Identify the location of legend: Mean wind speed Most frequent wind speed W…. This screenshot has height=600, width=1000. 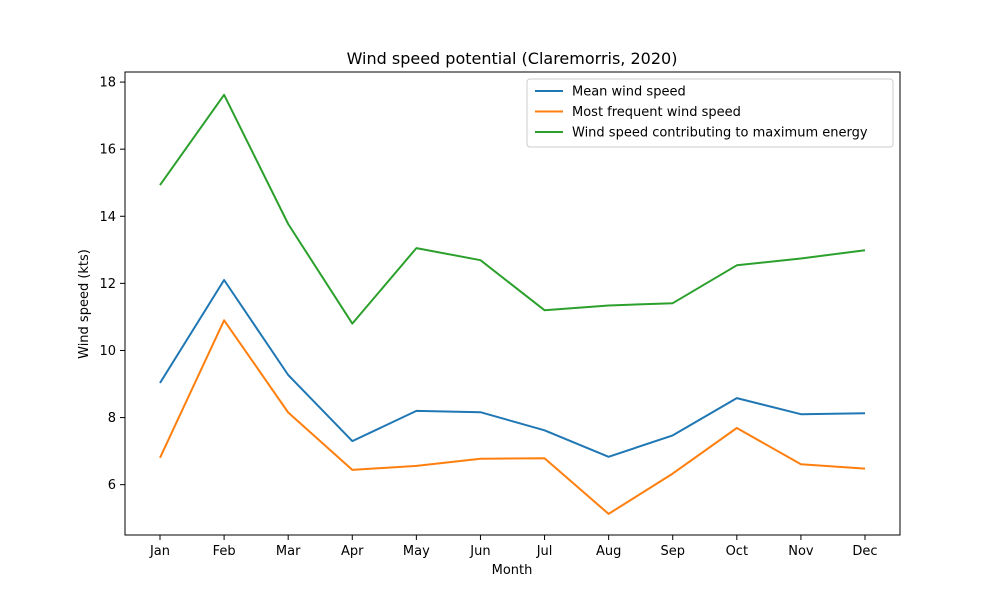
(710, 113).